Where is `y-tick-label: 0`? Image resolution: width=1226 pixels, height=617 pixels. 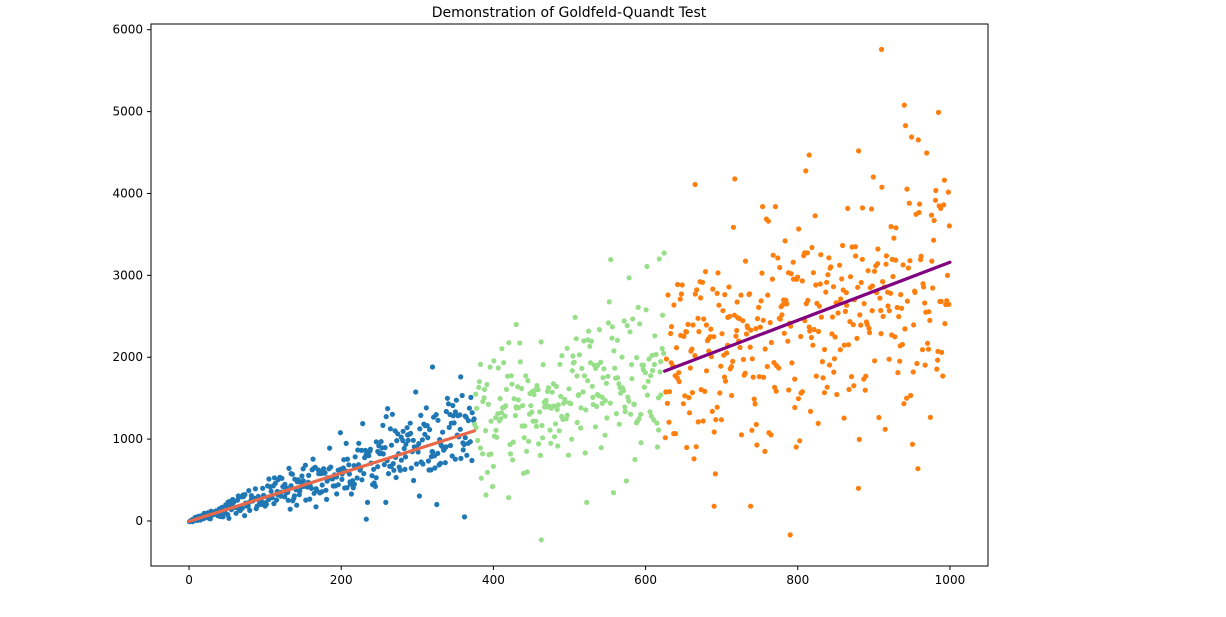 y-tick-label: 0 is located at coordinates (139, 521).